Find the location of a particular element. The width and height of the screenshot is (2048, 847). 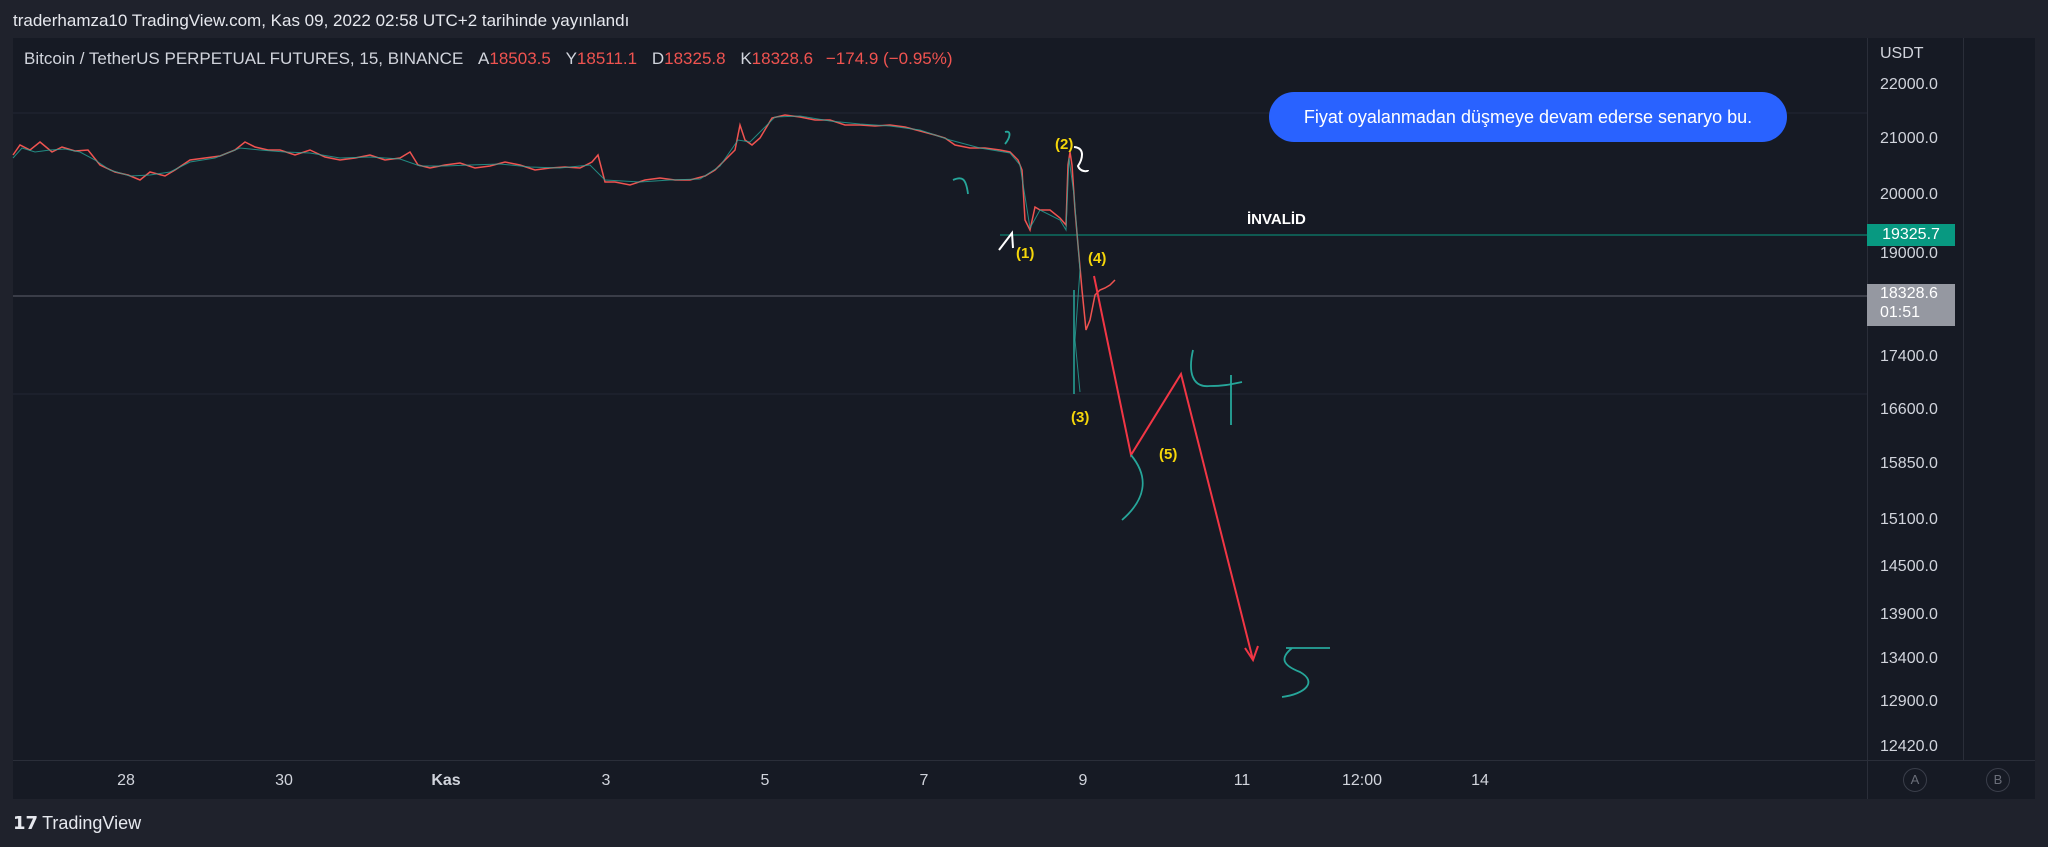

price-tick: 12420.0 is located at coordinates (1909, 746).